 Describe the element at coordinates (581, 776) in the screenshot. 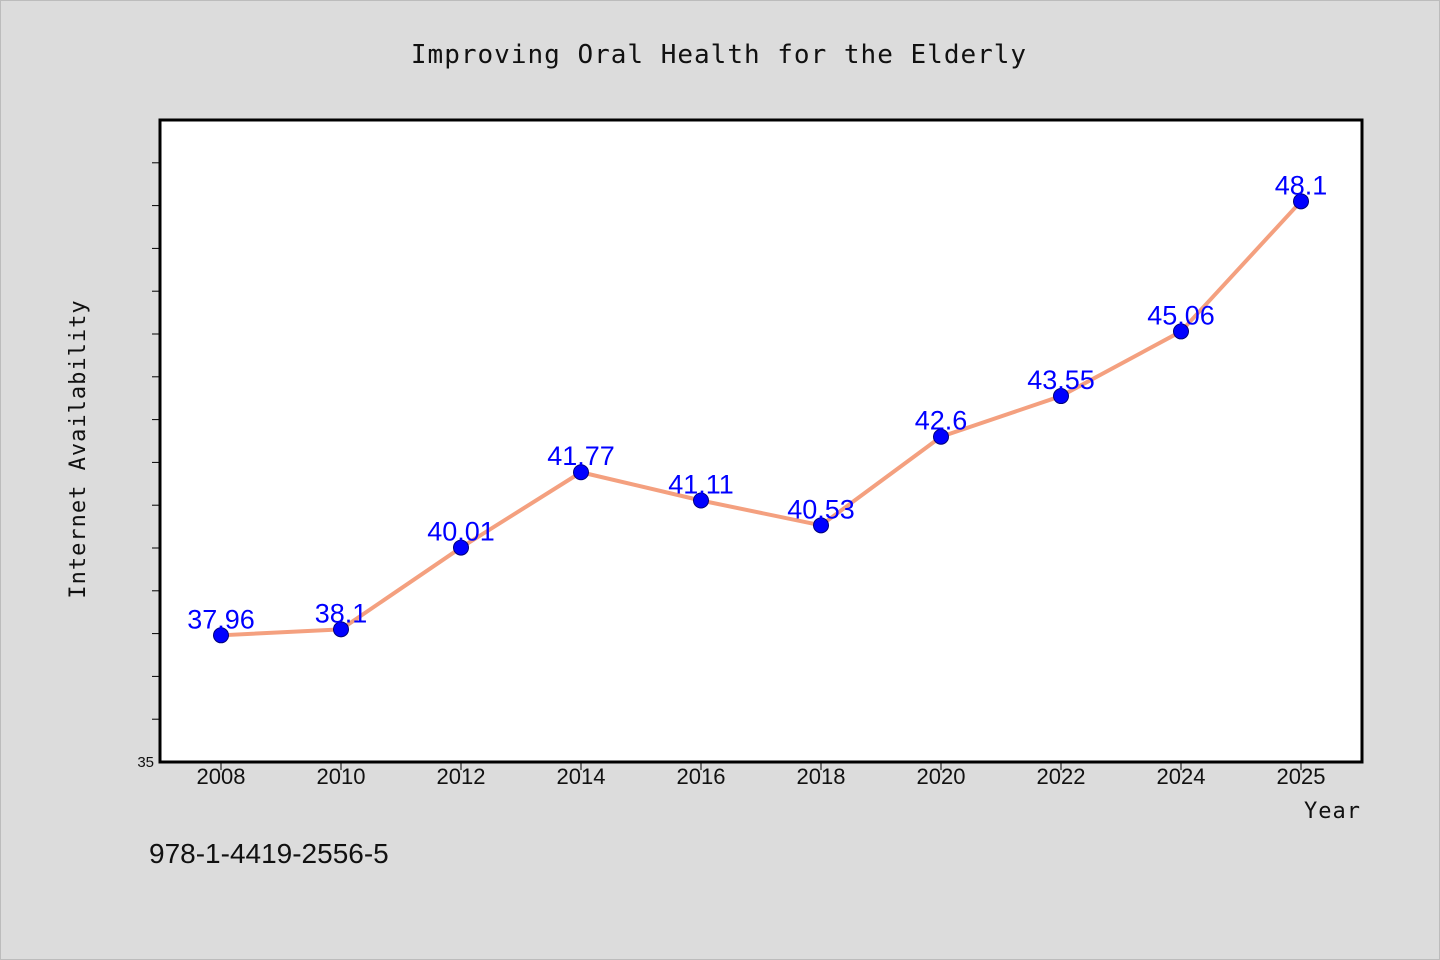

I see `x-tick-label: 2014` at that location.